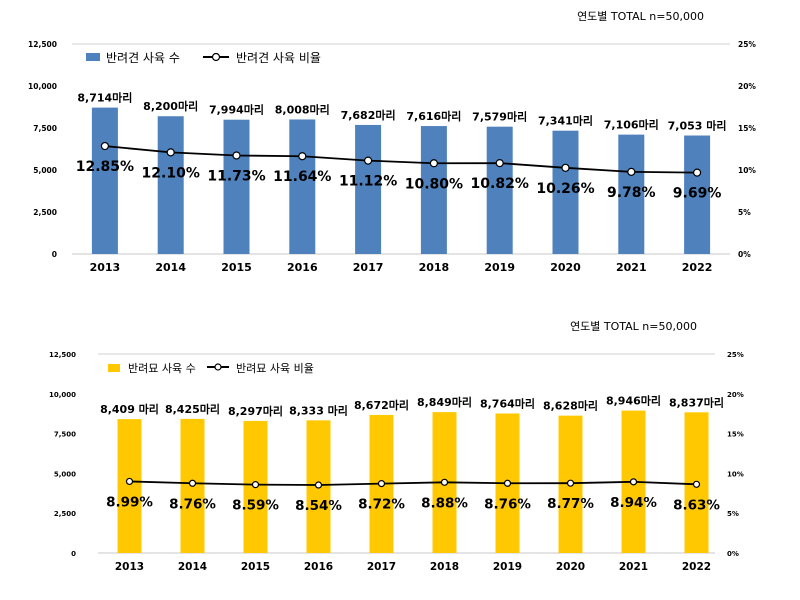 Image resolution: width=800 pixels, height=600 pixels. Describe the element at coordinates (318, 410) in the screenshot. I see `bar-value-label: 8,333 마리` at that location.